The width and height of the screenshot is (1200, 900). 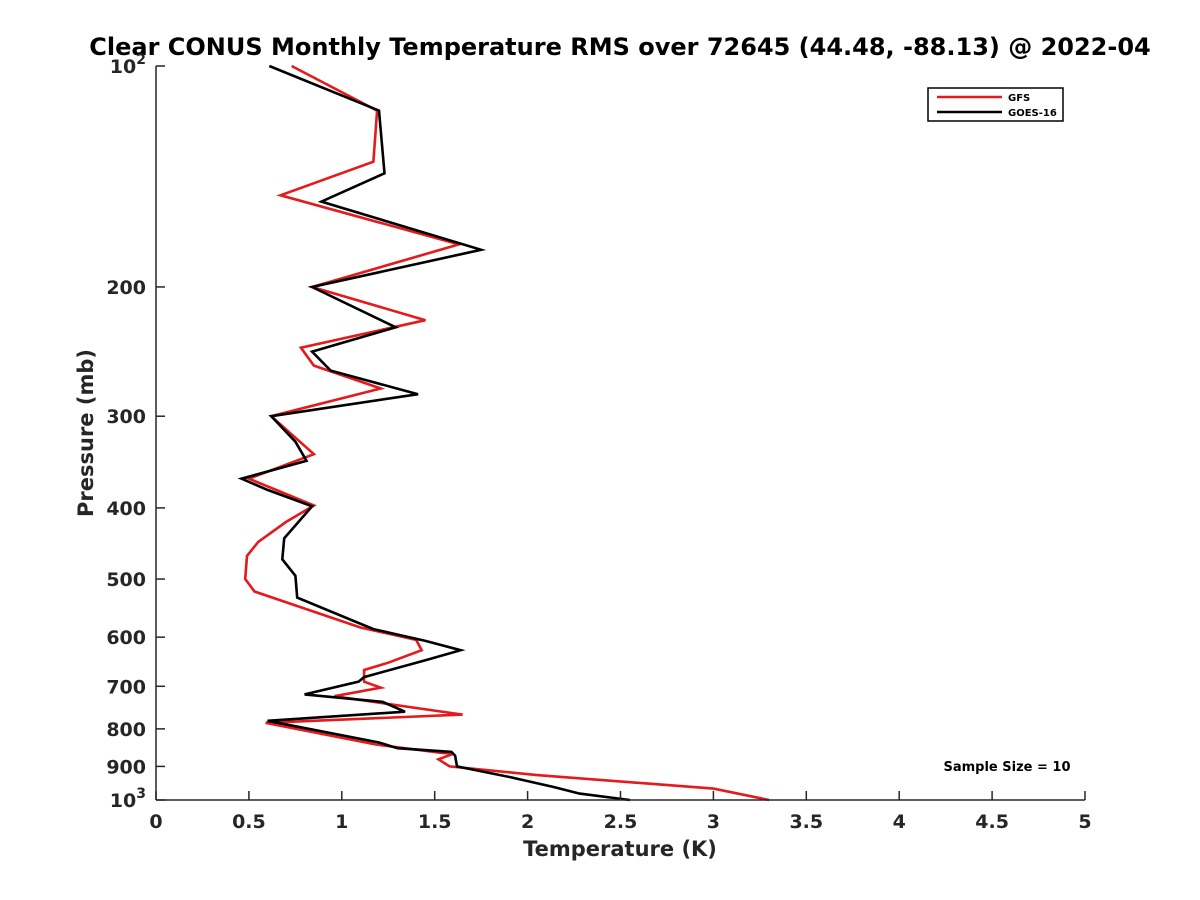 I want to click on y-tick-label: 10², so click(x=128, y=65).